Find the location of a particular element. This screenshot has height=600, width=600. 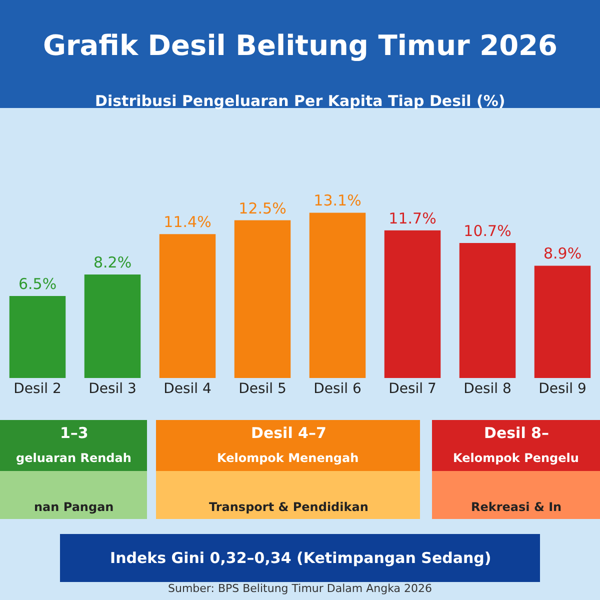

data-label: 10.7% is located at coordinates (488, 231).